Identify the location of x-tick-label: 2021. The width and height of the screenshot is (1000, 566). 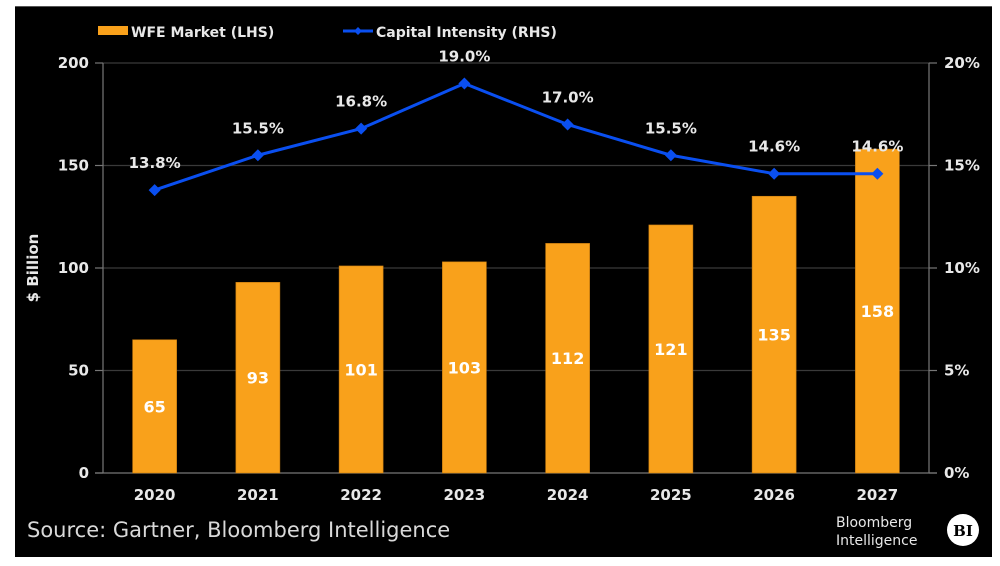
(258, 495).